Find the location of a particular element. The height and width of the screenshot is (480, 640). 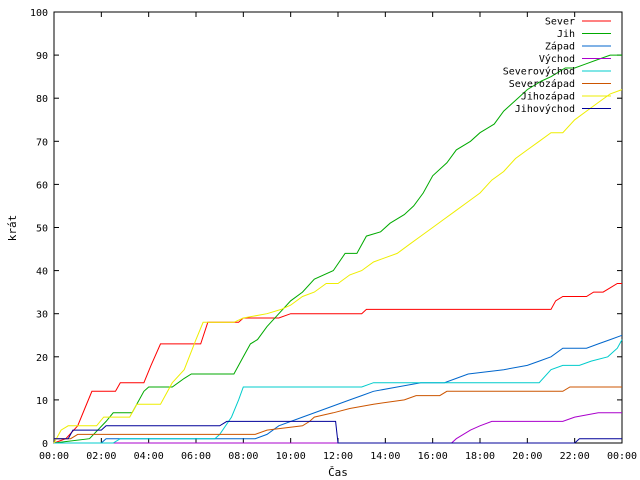

y-tick-label: 70 is located at coordinates (42, 142).